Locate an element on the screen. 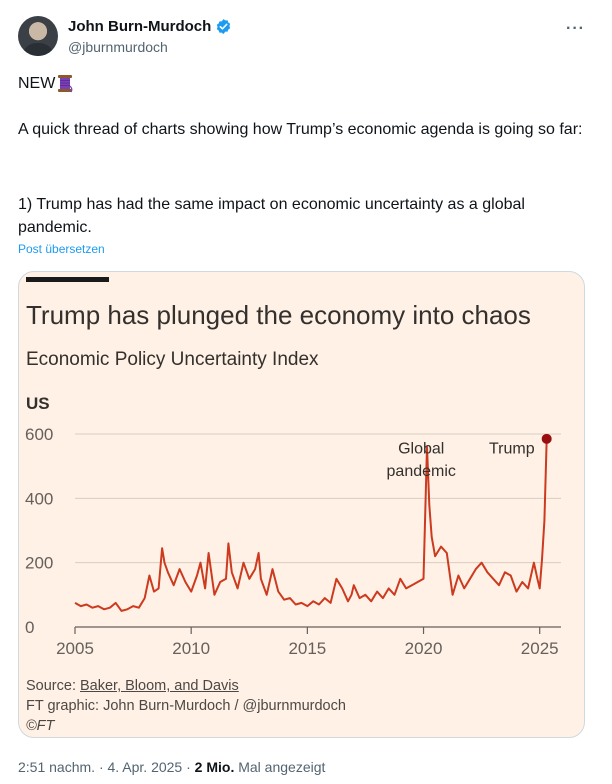 The image size is (612, 784). chart-title: Trump has plunged the economy into chaos is located at coordinates (278, 315).